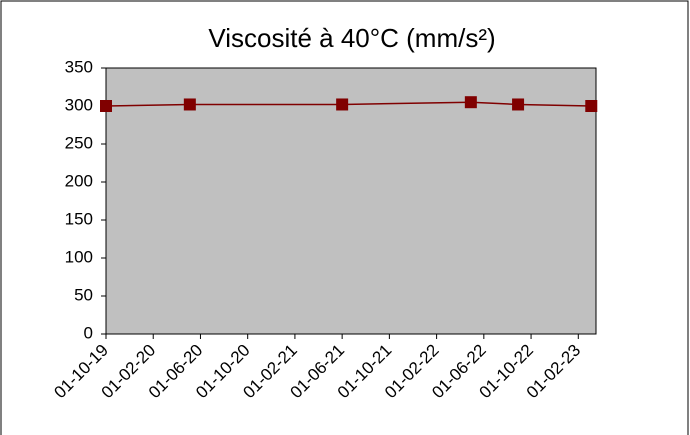 This screenshot has height=435, width=690. I want to click on y-tick-label: 300, so click(79, 104).